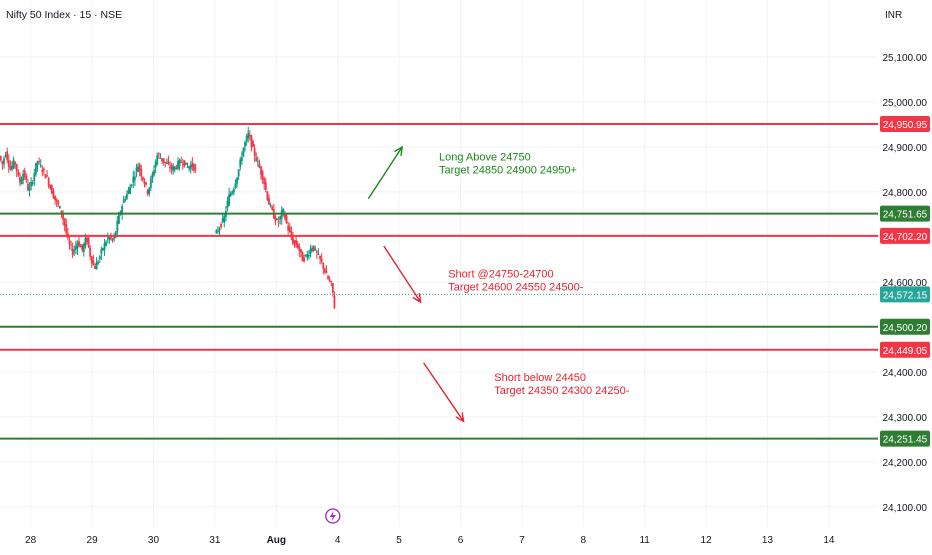 The height and width of the screenshot is (555, 932). What do you see at coordinates (154, 540) in the screenshot?
I see `time-tick-label: 30` at bounding box center [154, 540].